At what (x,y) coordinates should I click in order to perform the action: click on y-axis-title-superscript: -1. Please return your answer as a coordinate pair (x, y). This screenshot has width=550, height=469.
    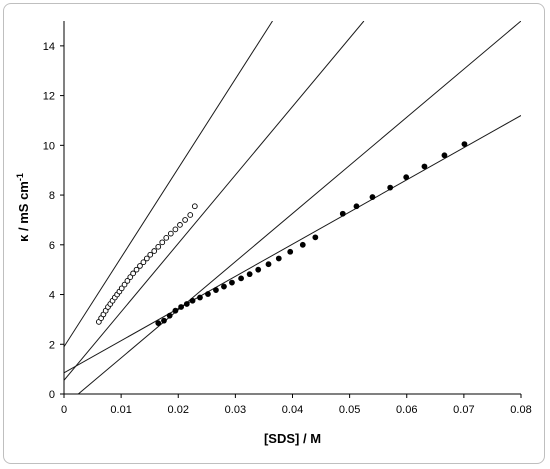
    Looking at the image, I should click on (20, 177).